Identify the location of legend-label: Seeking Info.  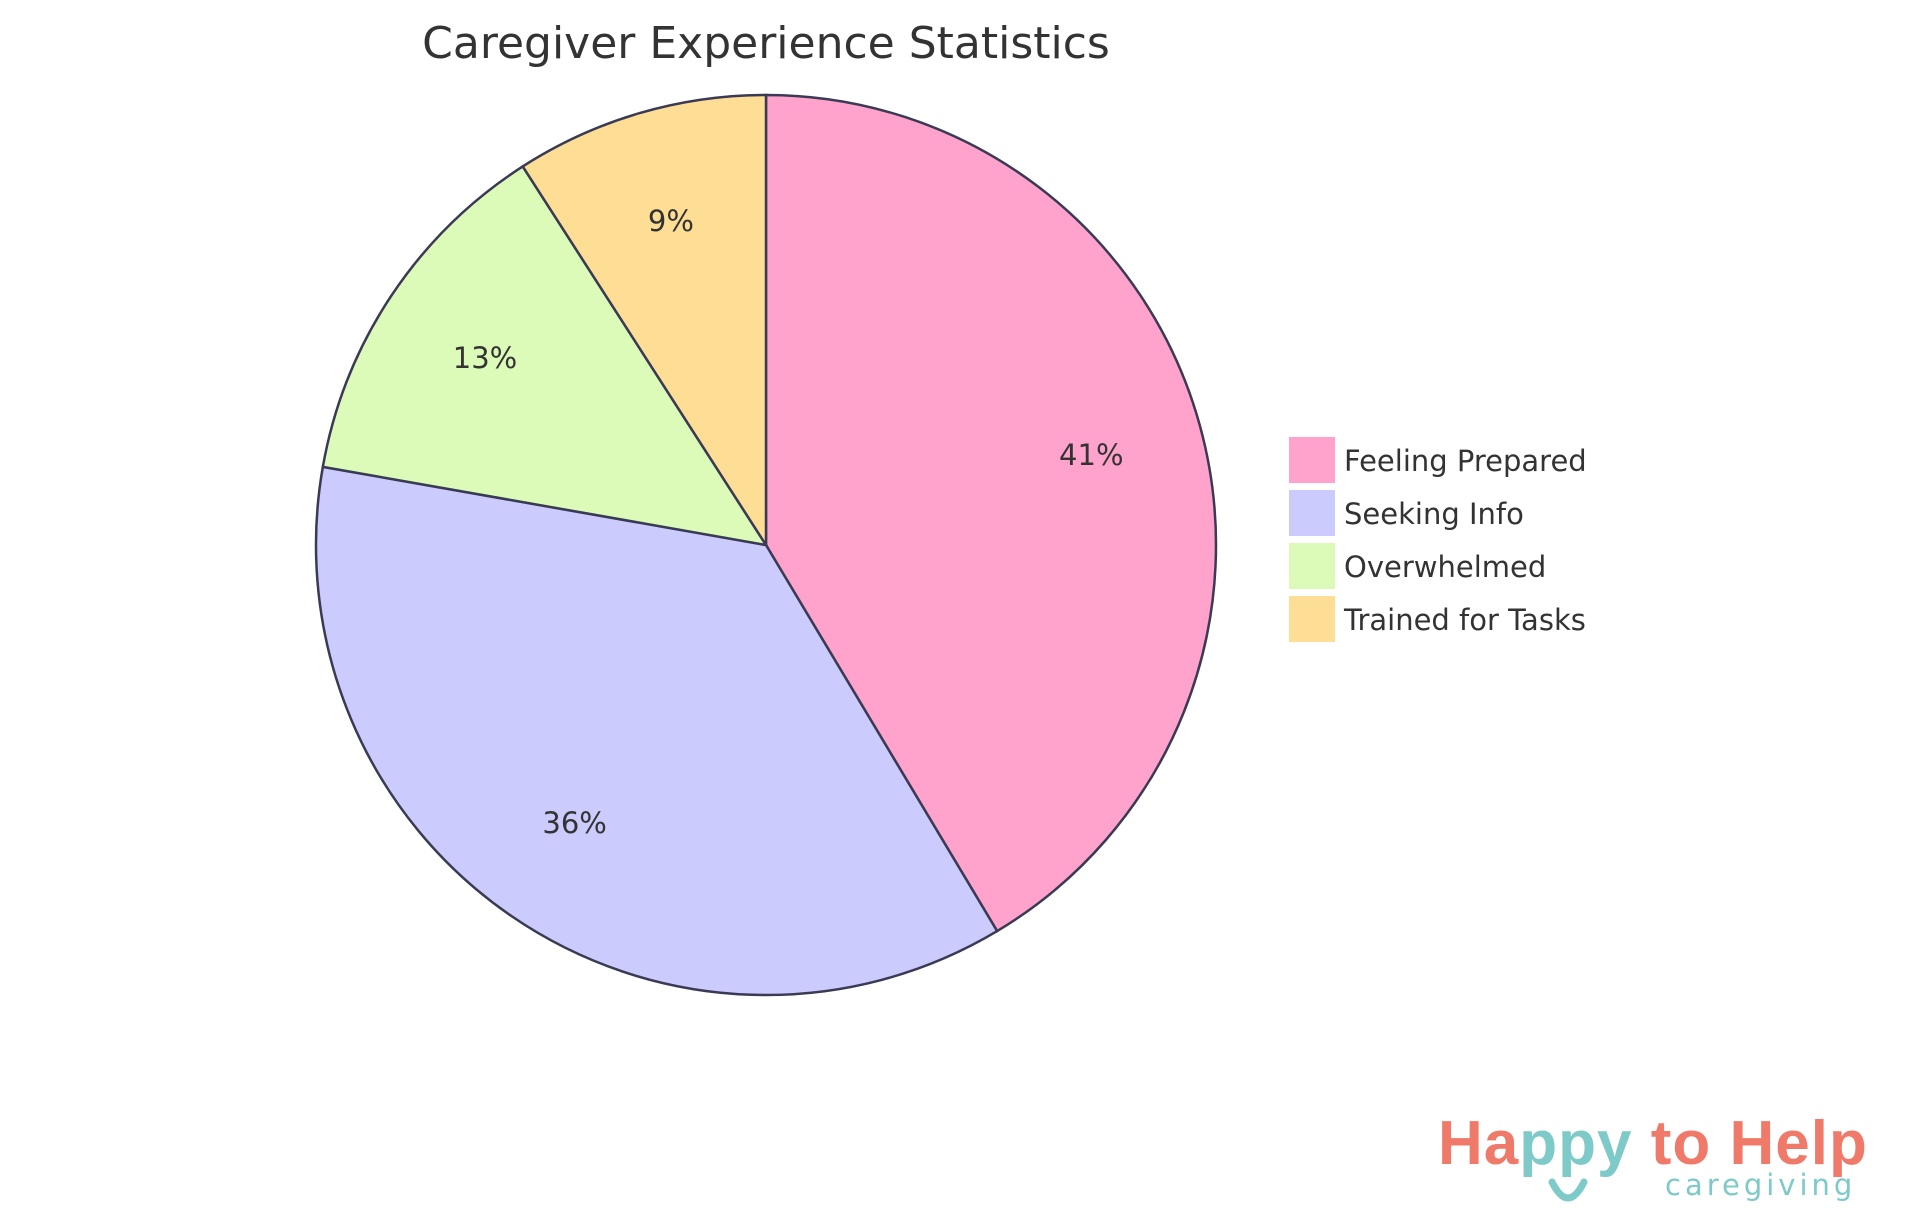
(1434, 514).